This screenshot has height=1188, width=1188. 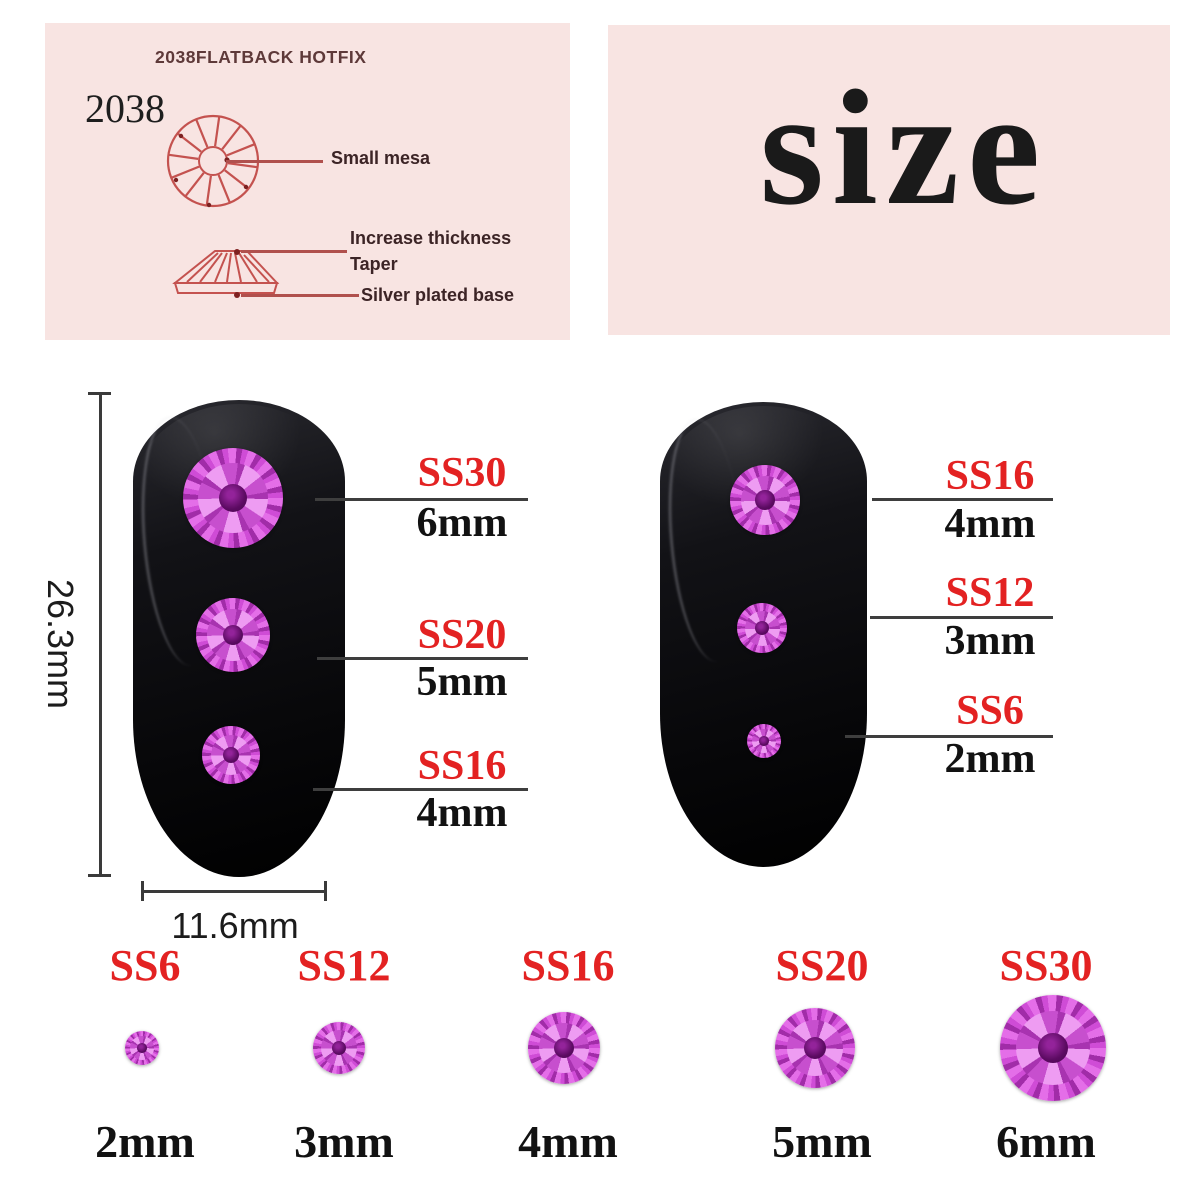 I want to click on rhinestone-ss20-sample, so click(x=815, y=1048).